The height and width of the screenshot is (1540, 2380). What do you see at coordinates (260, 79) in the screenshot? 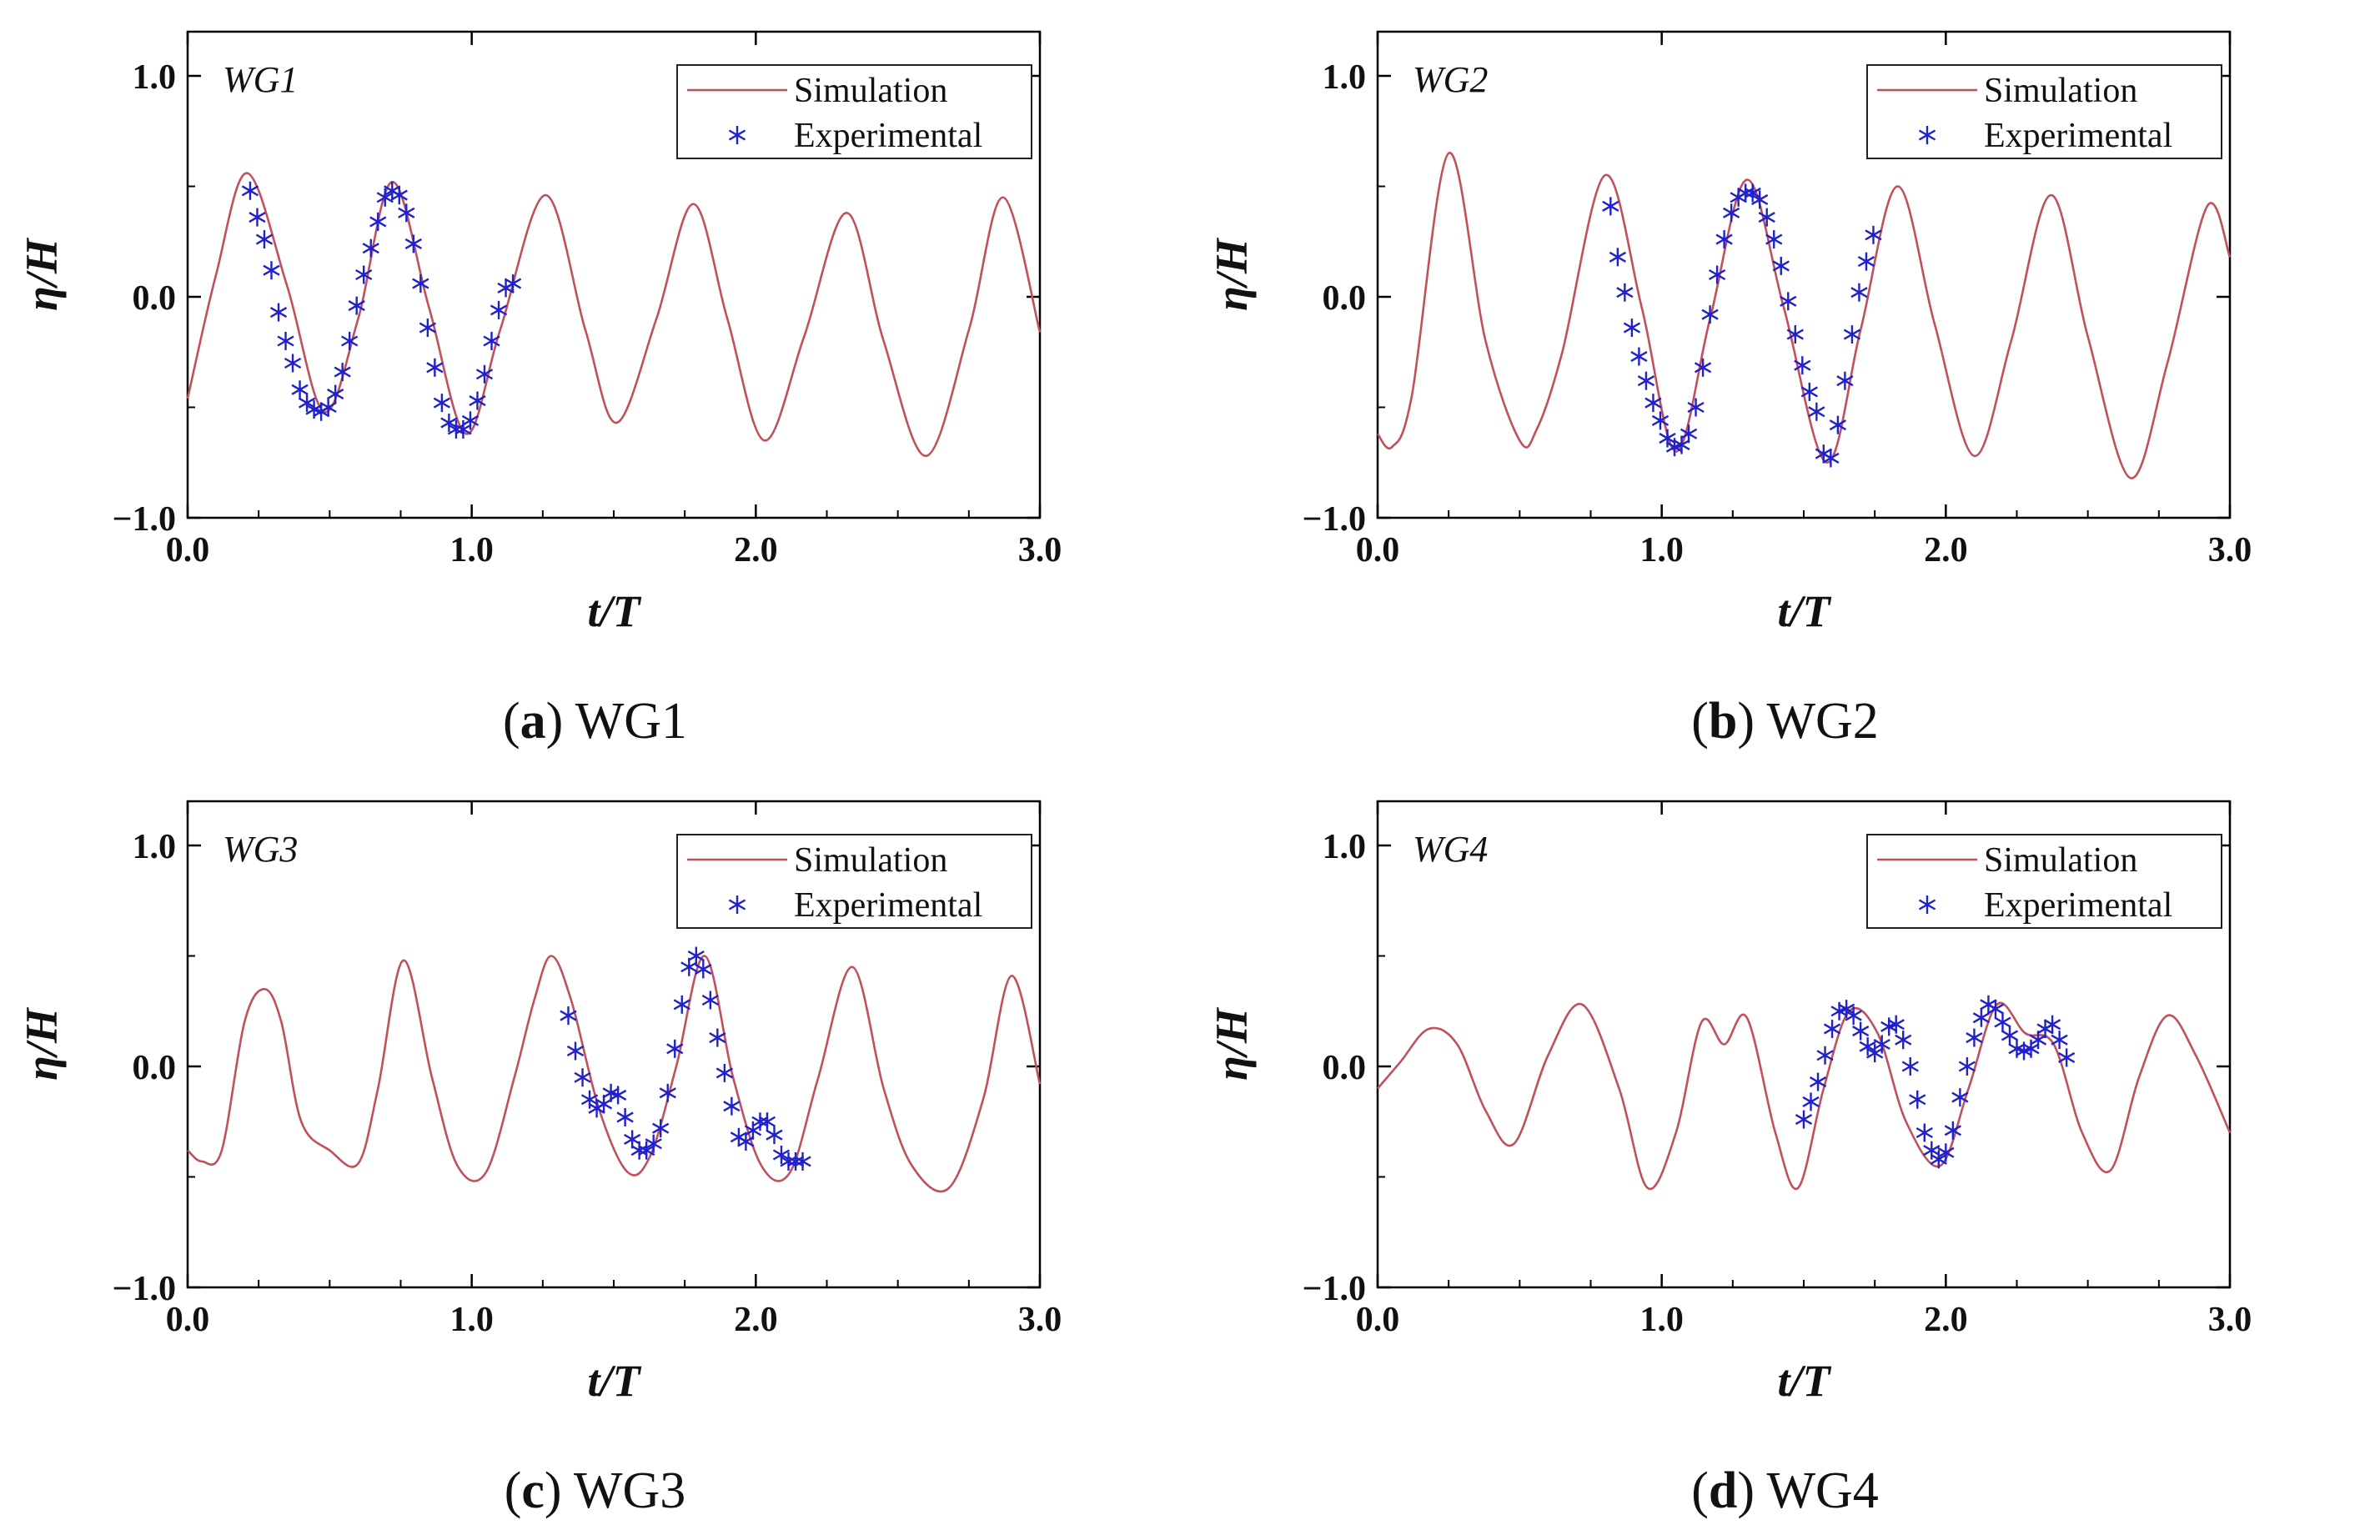
I see `gauge-annotation: WG1` at bounding box center [260, 79].